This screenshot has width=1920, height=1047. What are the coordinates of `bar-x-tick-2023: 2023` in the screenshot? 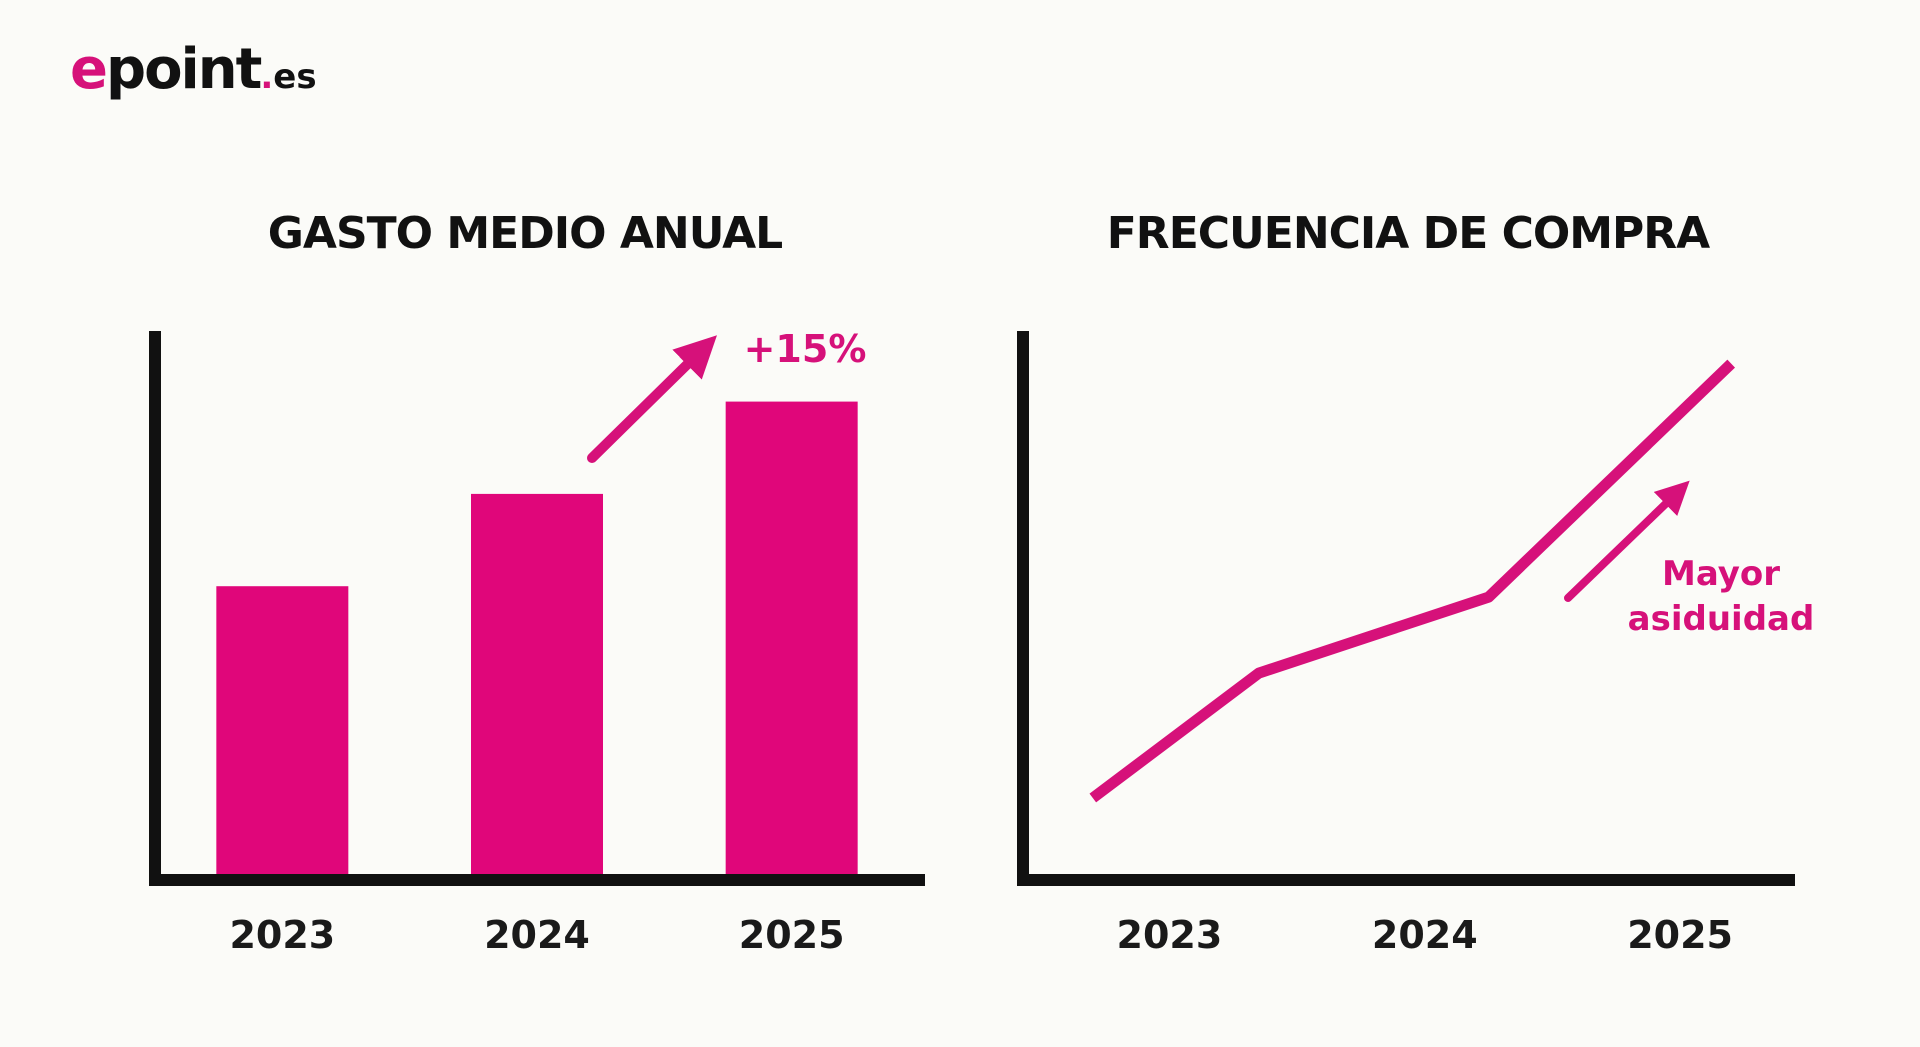 It's located at (282, 935).